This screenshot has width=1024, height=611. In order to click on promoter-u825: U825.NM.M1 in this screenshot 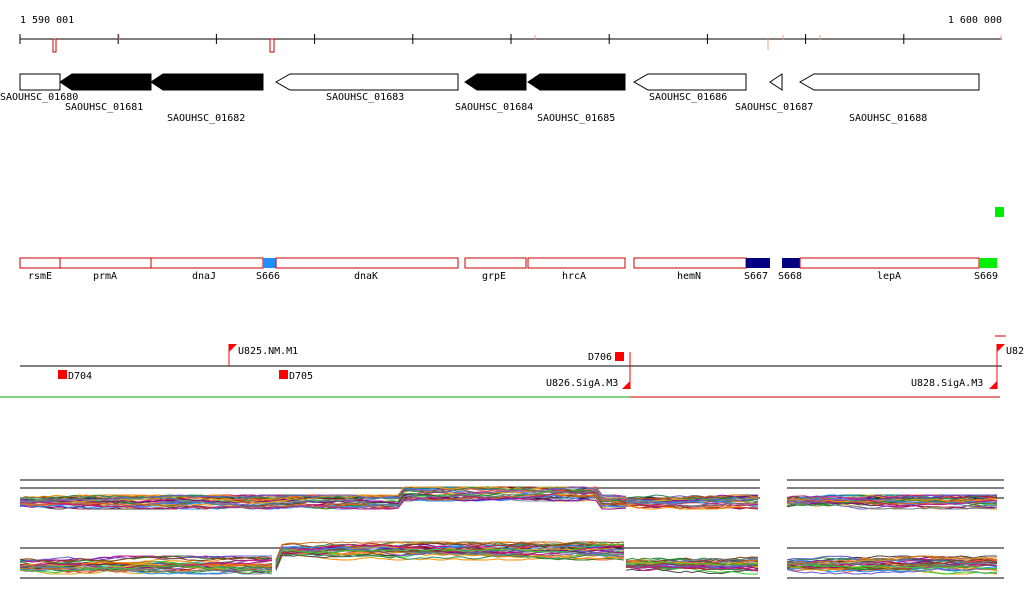, I will do `click(263, 355)`.